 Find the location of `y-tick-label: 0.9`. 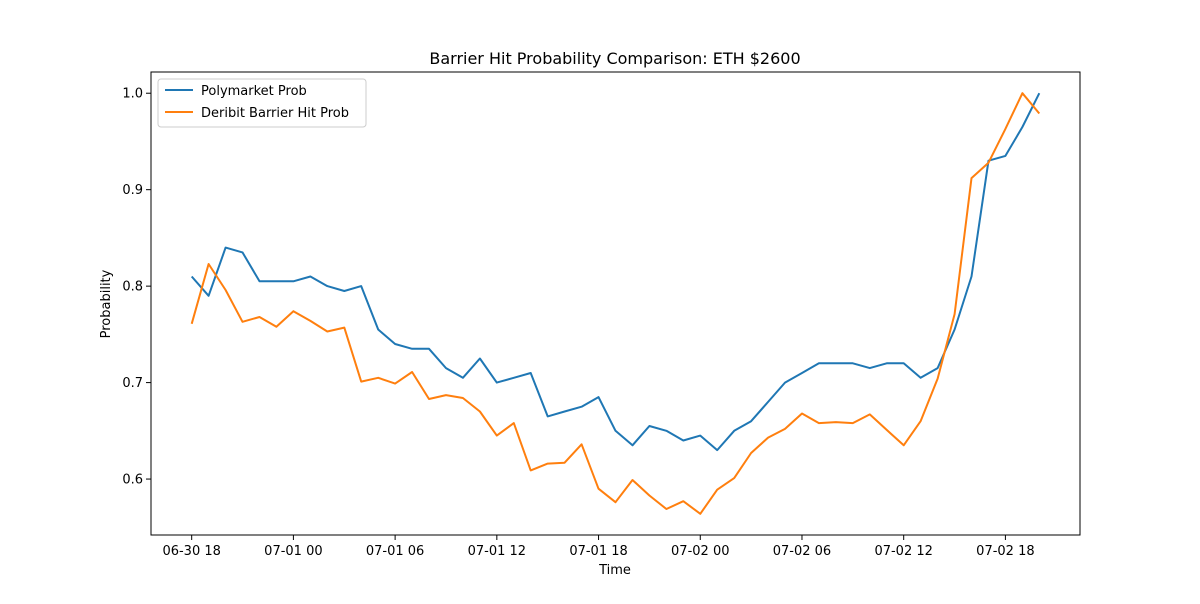

y-tick-label: 0.9 is located at coordinates (132, 190).